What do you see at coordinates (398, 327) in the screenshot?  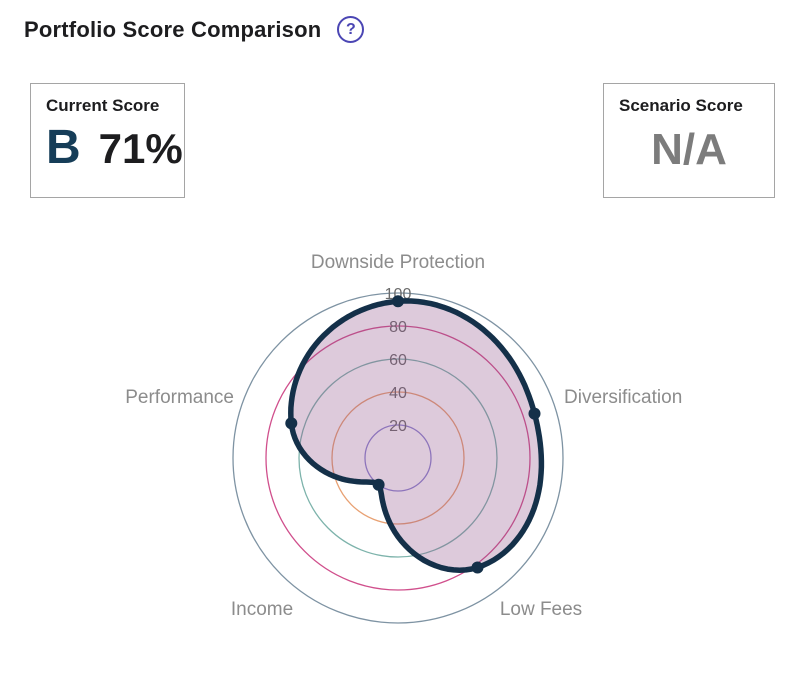 I see `tick-label-80: 80` at bounding box center [398, 327].